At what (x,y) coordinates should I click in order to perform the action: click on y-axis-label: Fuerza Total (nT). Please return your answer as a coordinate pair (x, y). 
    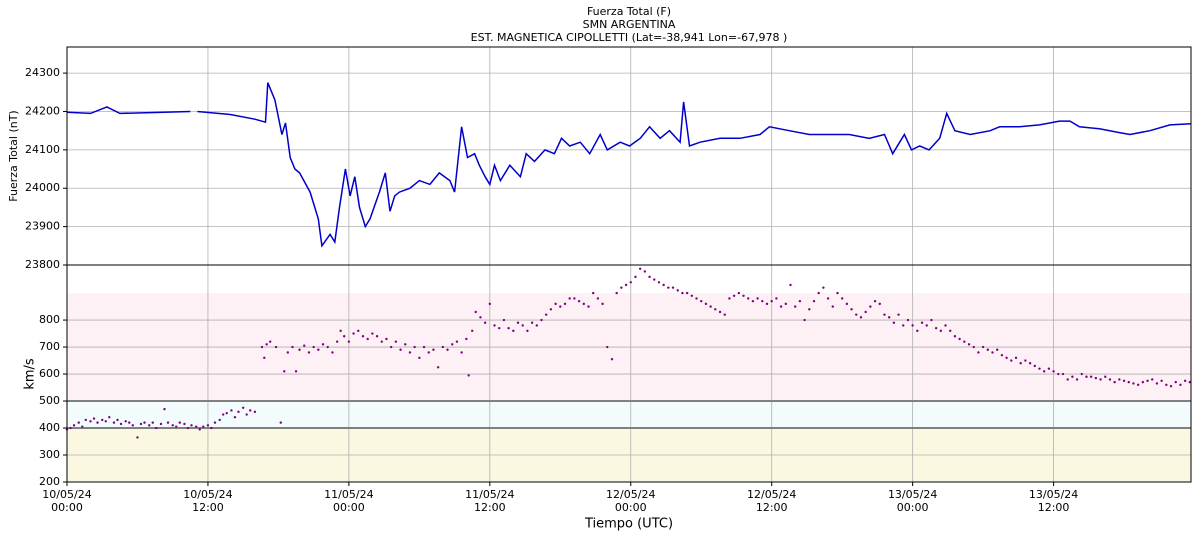
    Looking at the image, I should click on (13, 155).